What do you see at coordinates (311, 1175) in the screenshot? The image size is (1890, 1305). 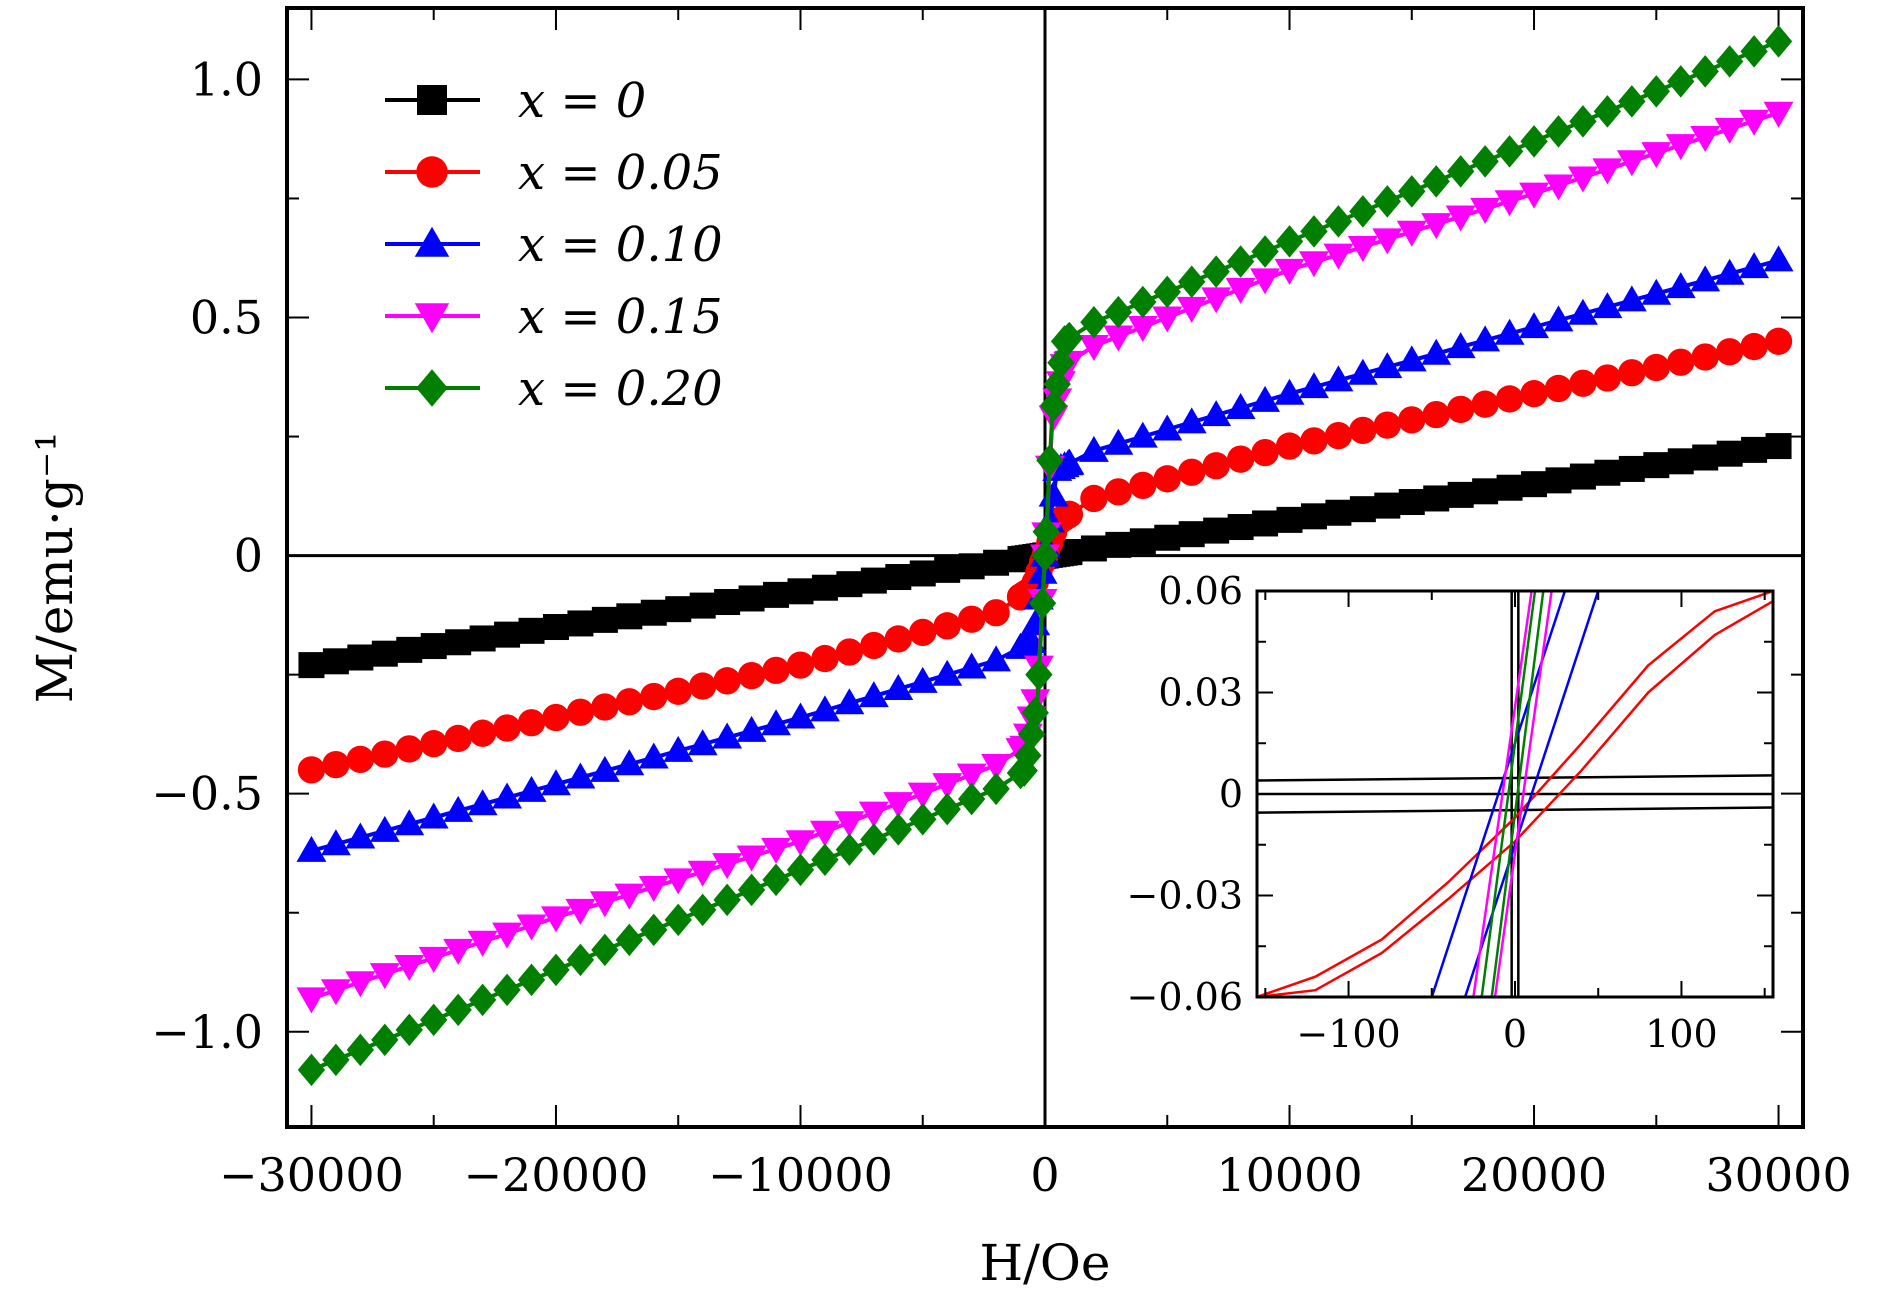 I see `x-tick-label: −30000` at bounding box center [311, 1175].